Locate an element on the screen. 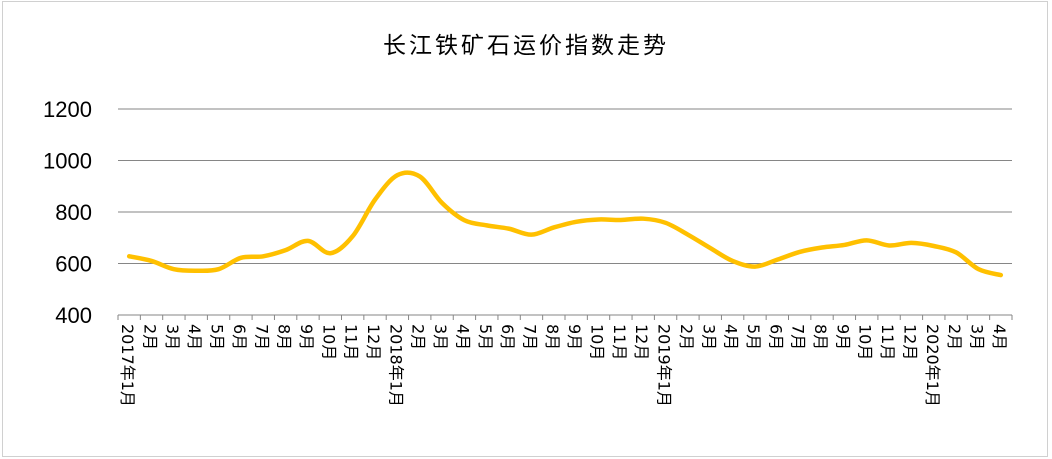 The height and width of the screenshot is (459, 1052). y-tick-label: 1200 is located at coordinates (67, 109).